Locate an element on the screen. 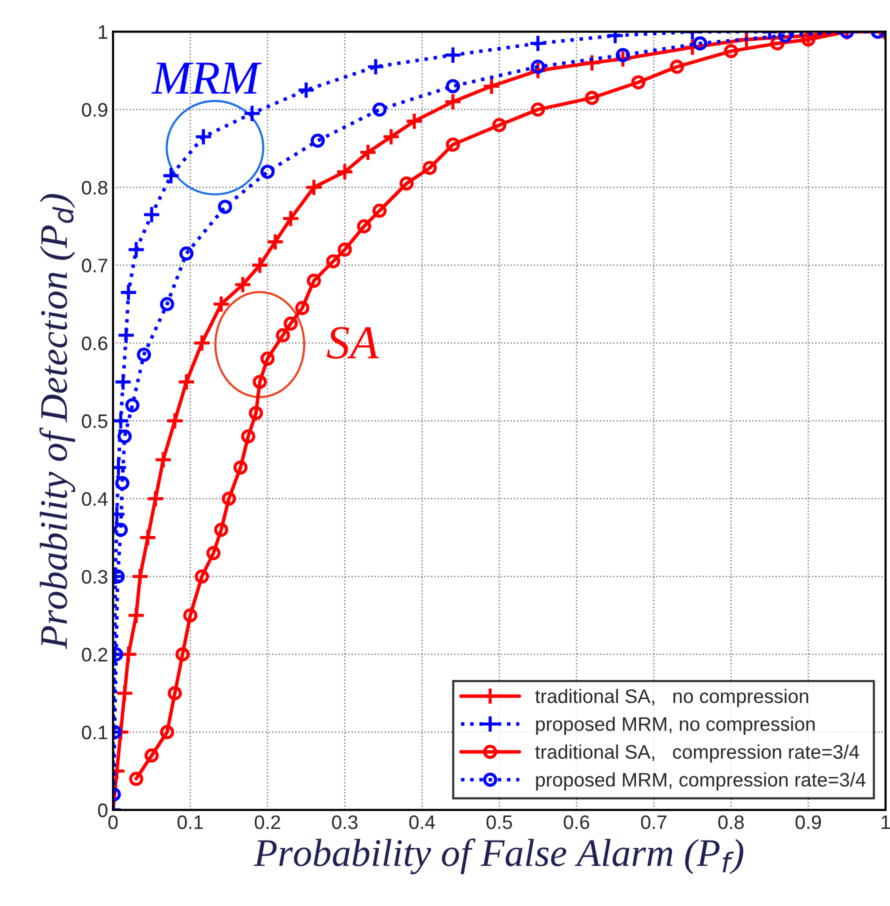  annotation: MRM is located at coordinates (206, 78).